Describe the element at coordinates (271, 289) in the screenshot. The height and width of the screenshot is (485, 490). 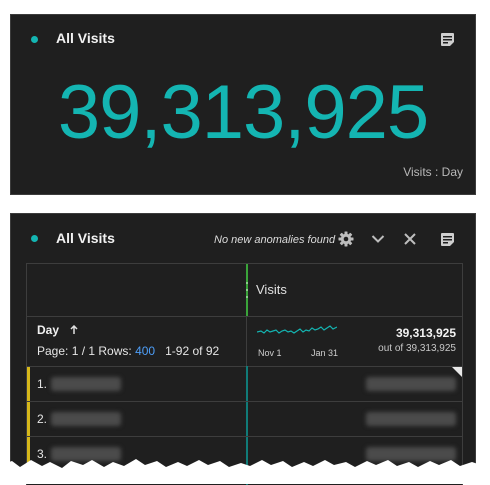
I see `metric-column-header: Visits` at that location.